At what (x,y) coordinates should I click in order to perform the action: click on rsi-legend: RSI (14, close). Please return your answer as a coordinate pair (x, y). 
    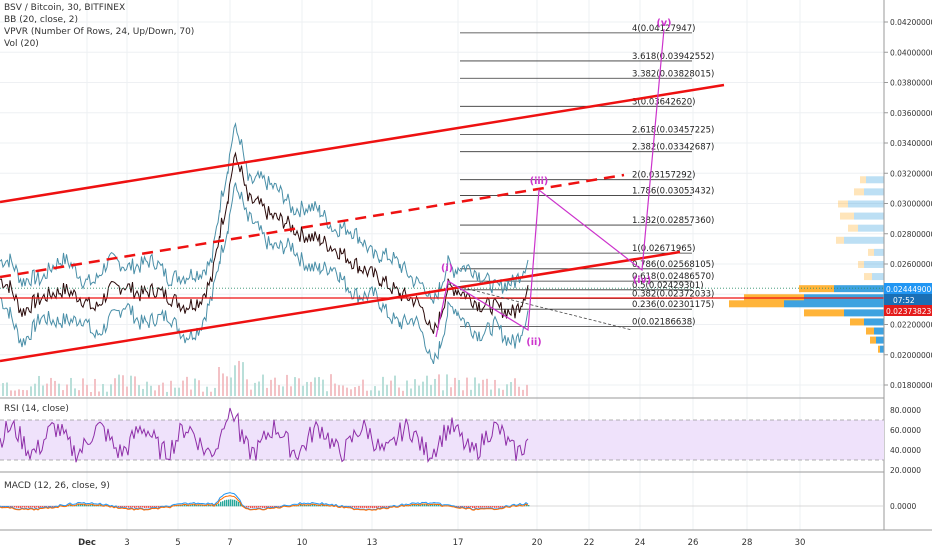
    Looking at the image, I should click on (36, 409).